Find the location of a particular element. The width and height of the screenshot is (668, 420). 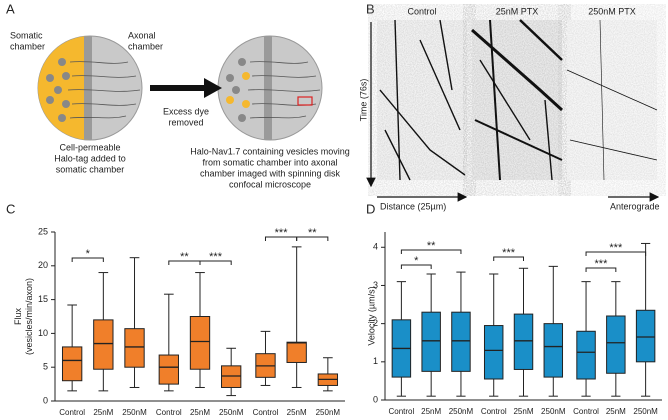

caption: from somatic chamber into axonal is located at coordinates (269, 162).